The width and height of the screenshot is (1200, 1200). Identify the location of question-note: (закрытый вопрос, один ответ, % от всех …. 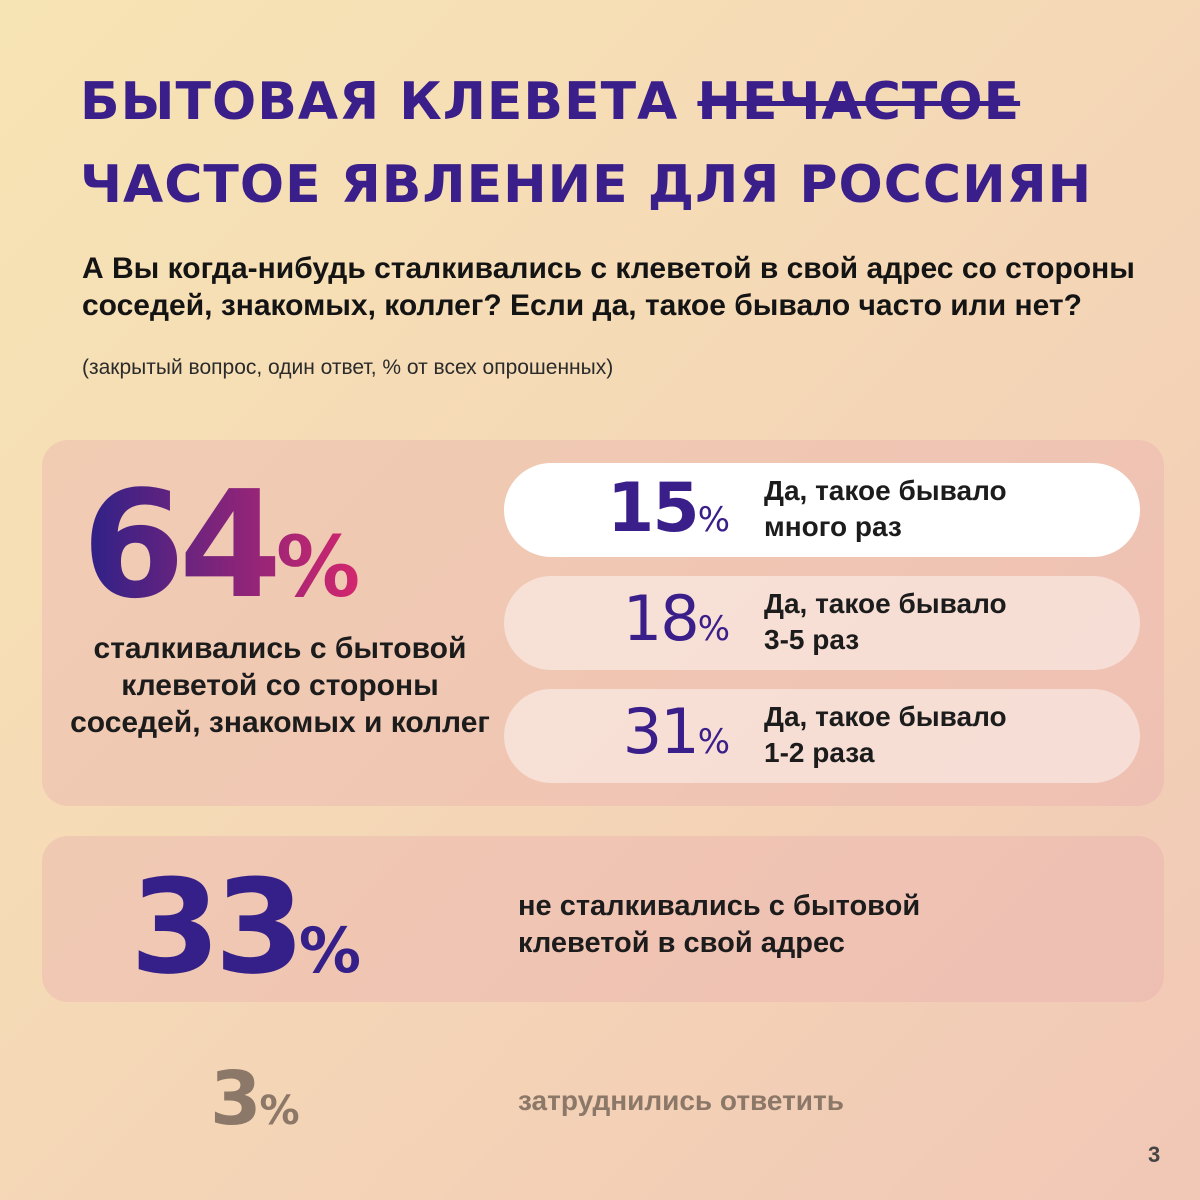
(348, 367).